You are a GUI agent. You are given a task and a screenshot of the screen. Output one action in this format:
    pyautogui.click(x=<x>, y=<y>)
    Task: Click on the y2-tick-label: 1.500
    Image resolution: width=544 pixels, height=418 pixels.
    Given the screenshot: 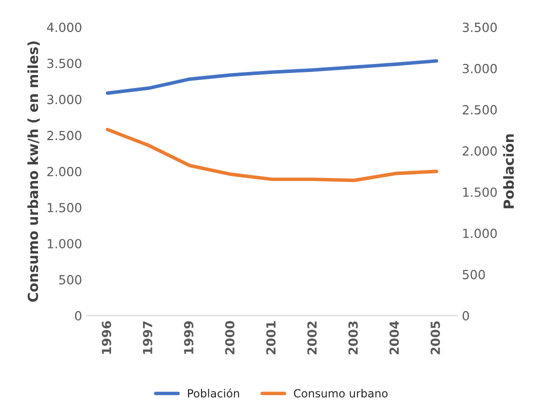 What is the action you would take?
    pyautogui.click(x=480, y=192)
    